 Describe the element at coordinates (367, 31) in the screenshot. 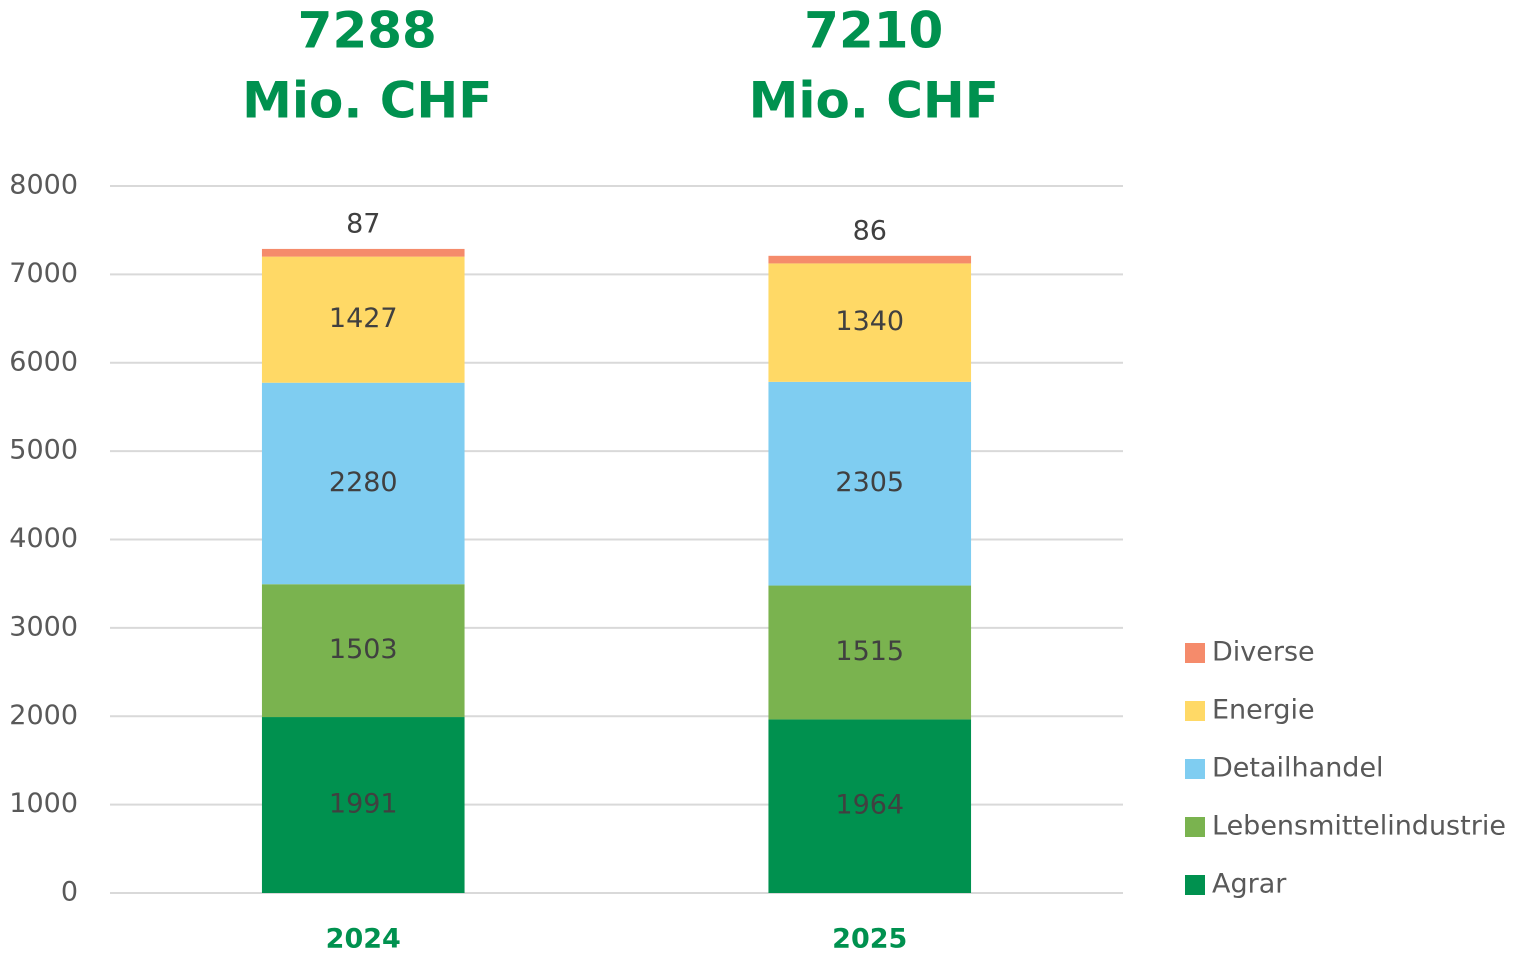

I see `total-annotation: 7288` at that location.